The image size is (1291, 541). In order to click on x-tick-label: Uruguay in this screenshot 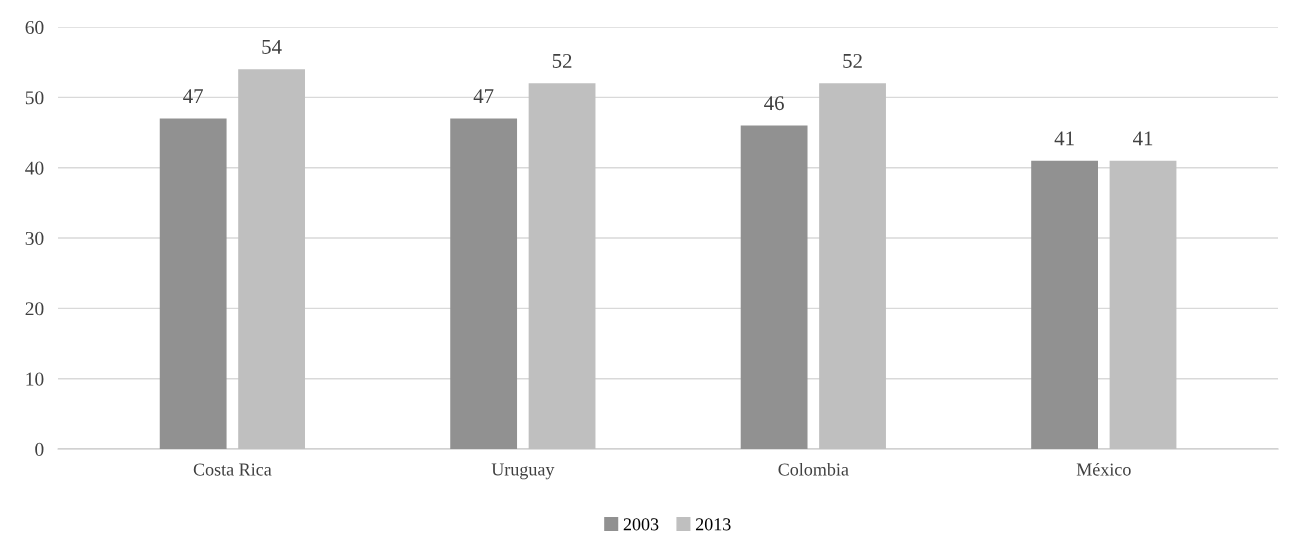, I will do `click(523, 471)`.